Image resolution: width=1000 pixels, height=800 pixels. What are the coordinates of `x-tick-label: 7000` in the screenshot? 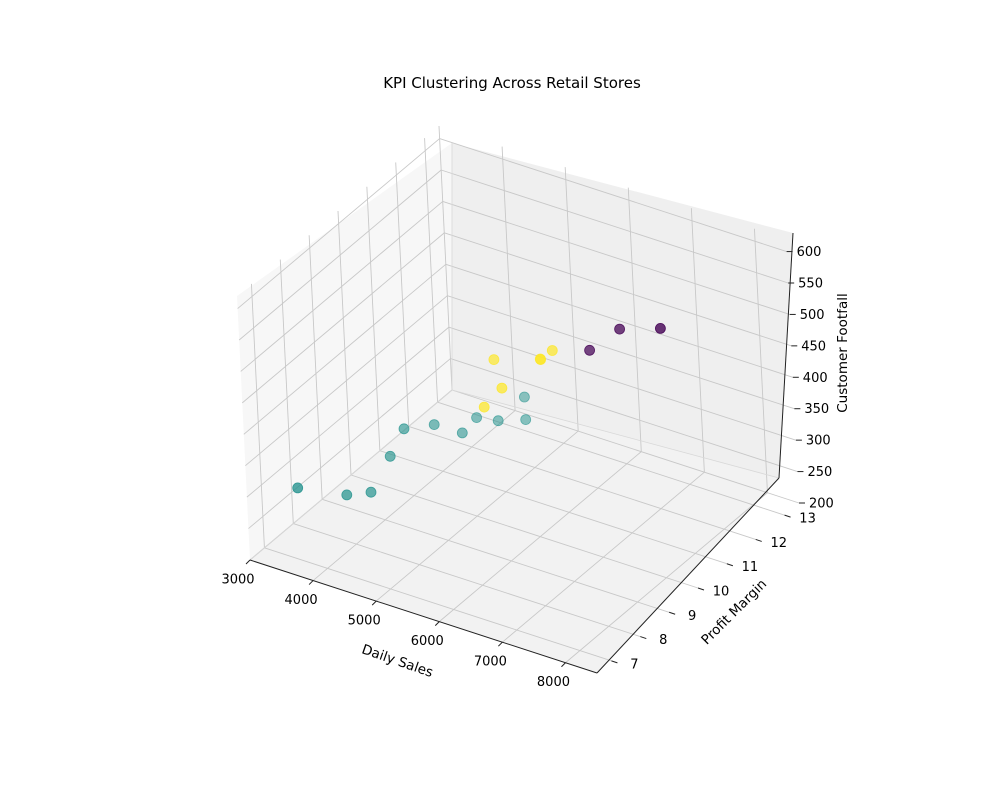 It's located at (490, 662).